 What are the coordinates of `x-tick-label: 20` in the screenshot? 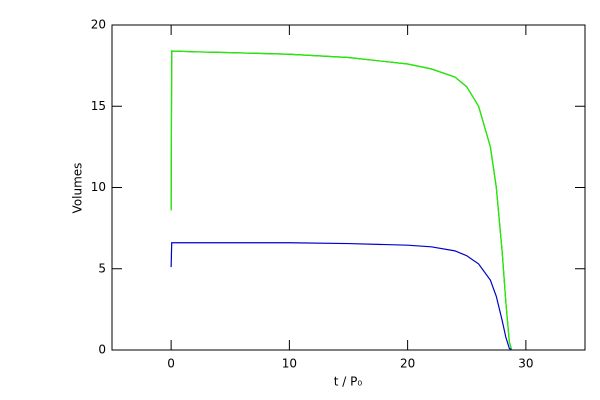 It's located at (407, 364).